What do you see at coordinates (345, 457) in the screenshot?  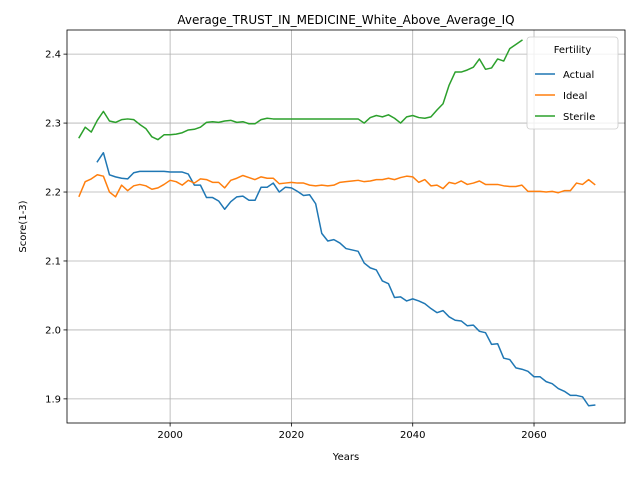 I see `x-axis-title: Years` at bounding box center [345, 457].